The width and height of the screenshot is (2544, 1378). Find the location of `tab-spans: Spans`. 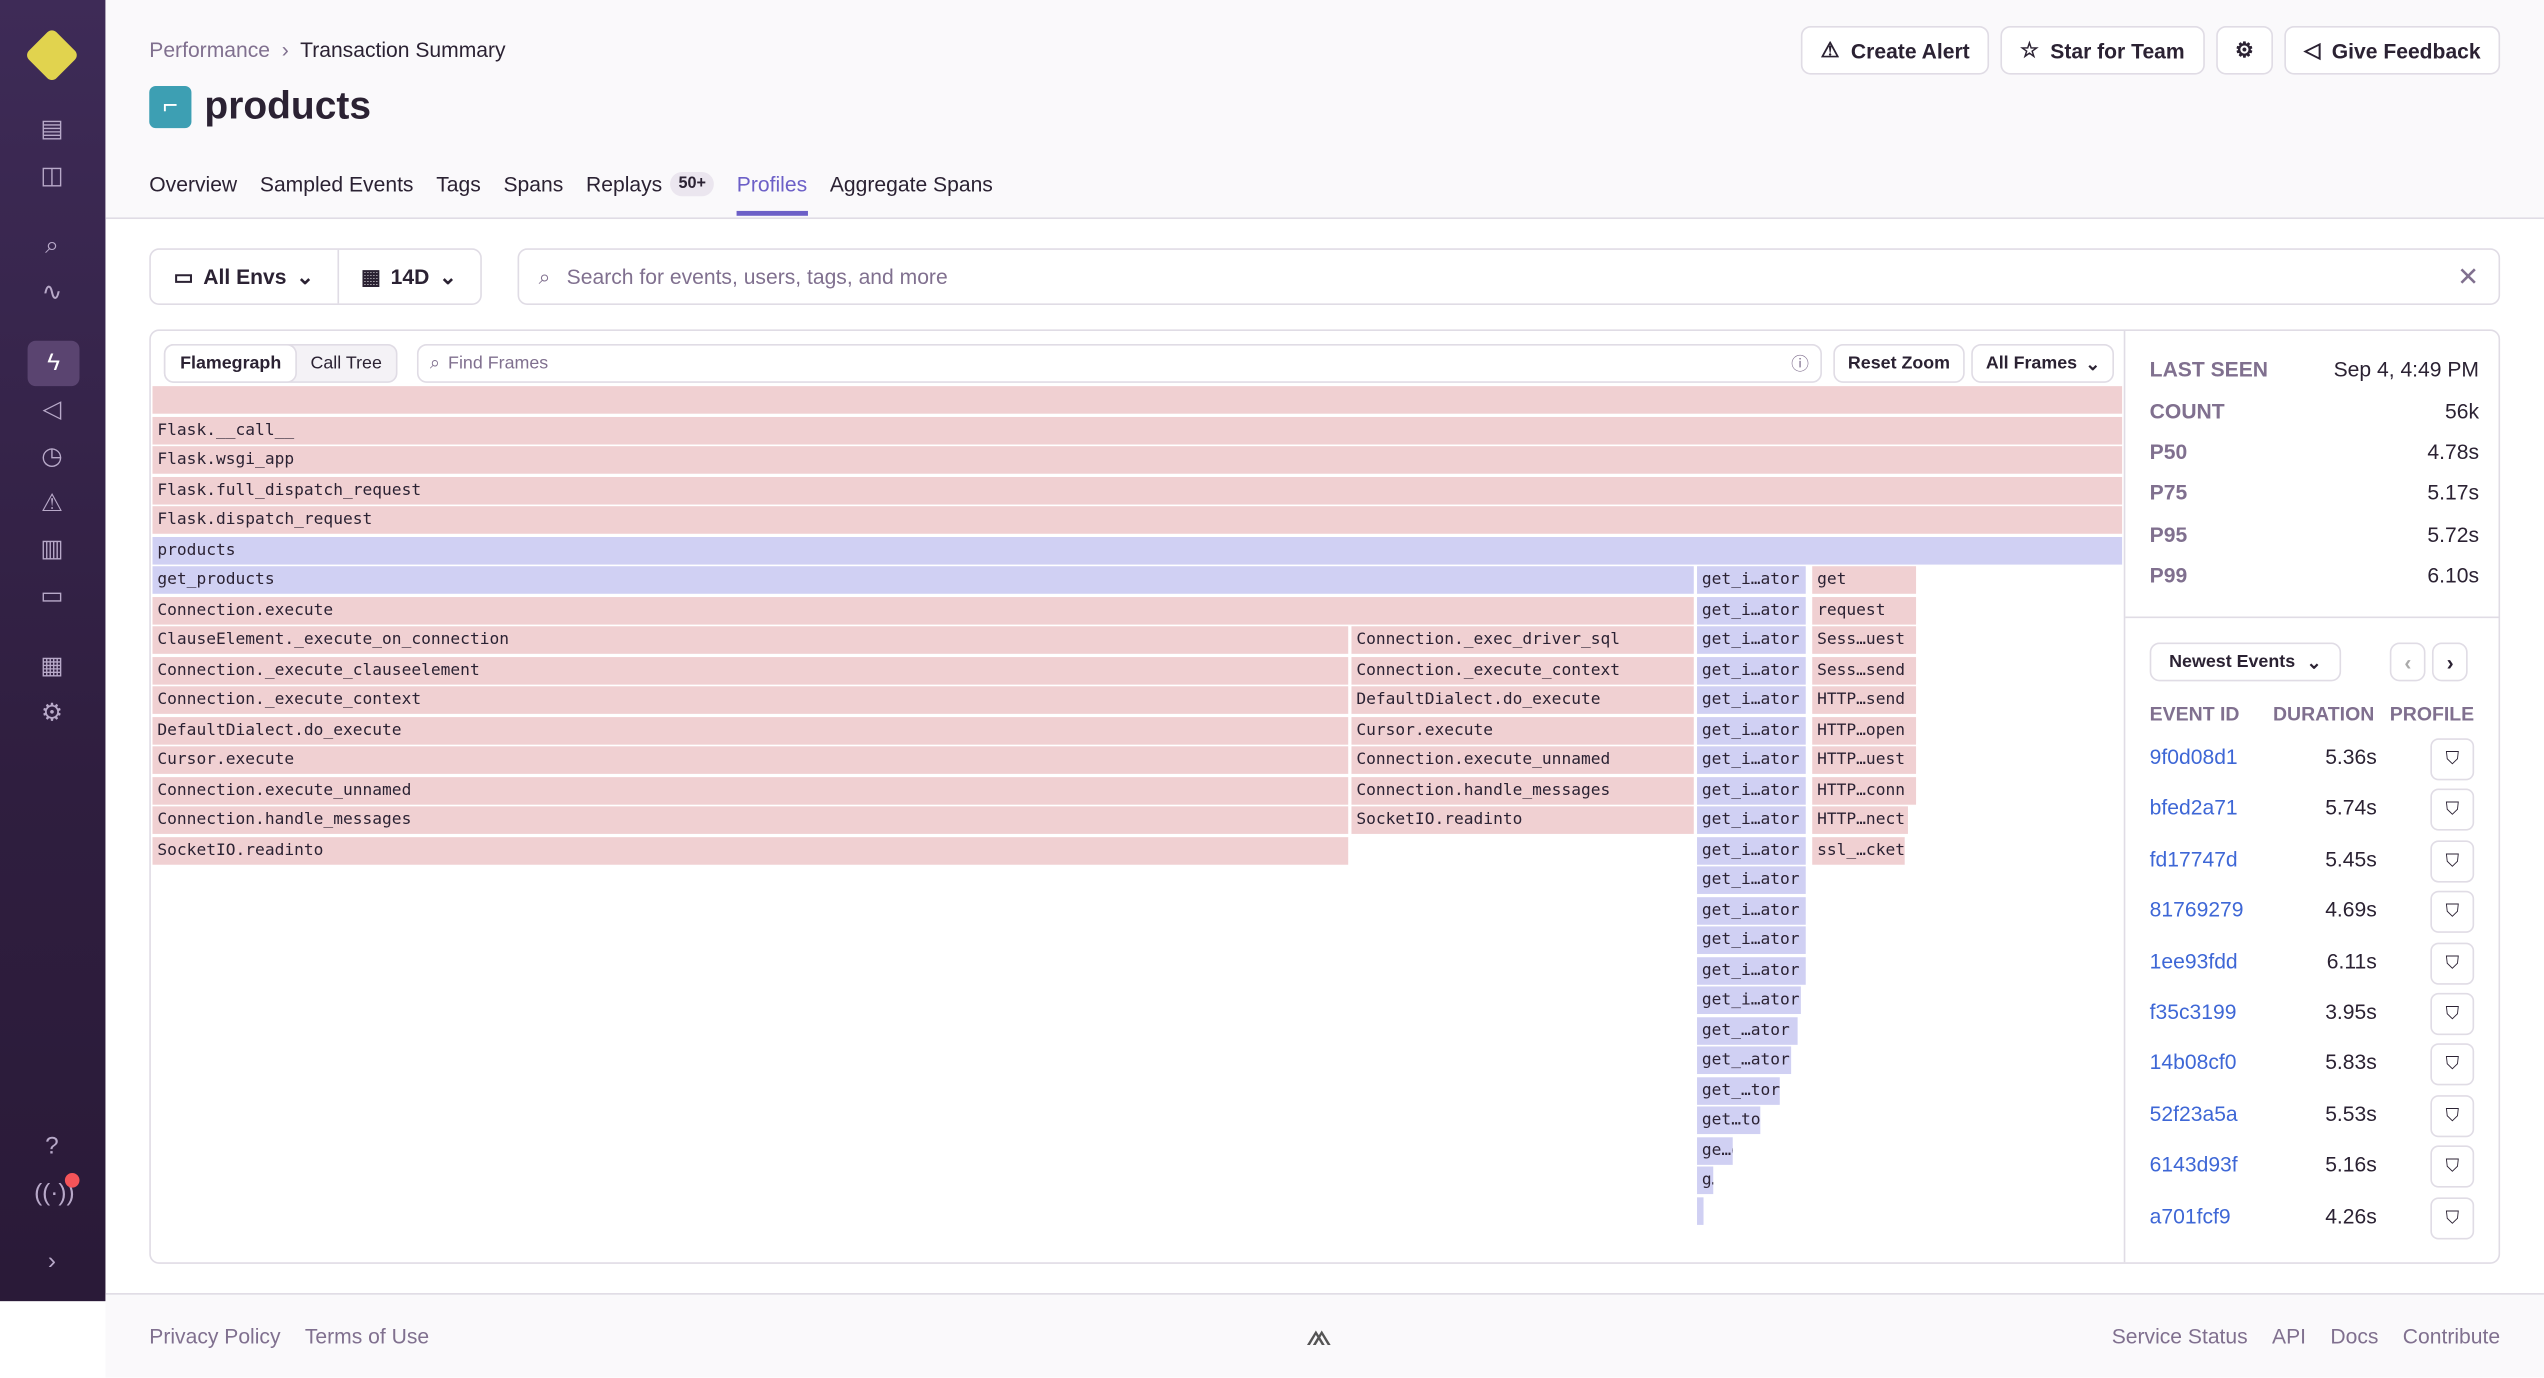

tab-spans: Spans is located at coordinates (533, 194).